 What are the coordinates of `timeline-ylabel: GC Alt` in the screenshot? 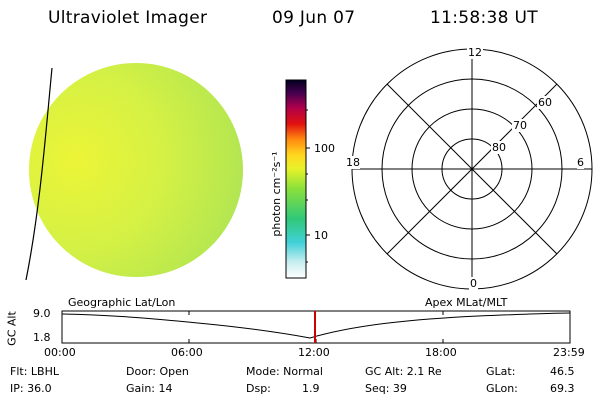 It's located at (12, 328).